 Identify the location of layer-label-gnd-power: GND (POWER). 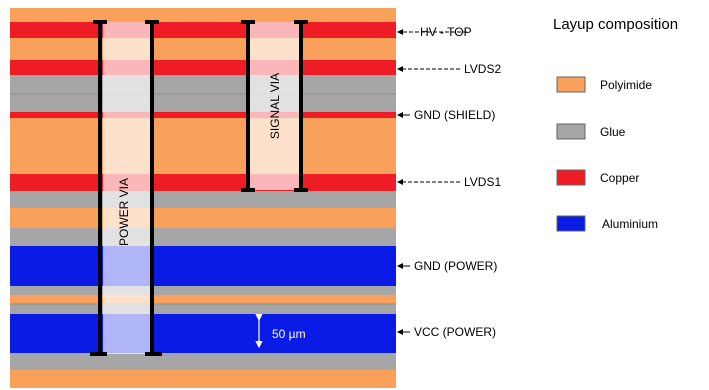
(455, 266).